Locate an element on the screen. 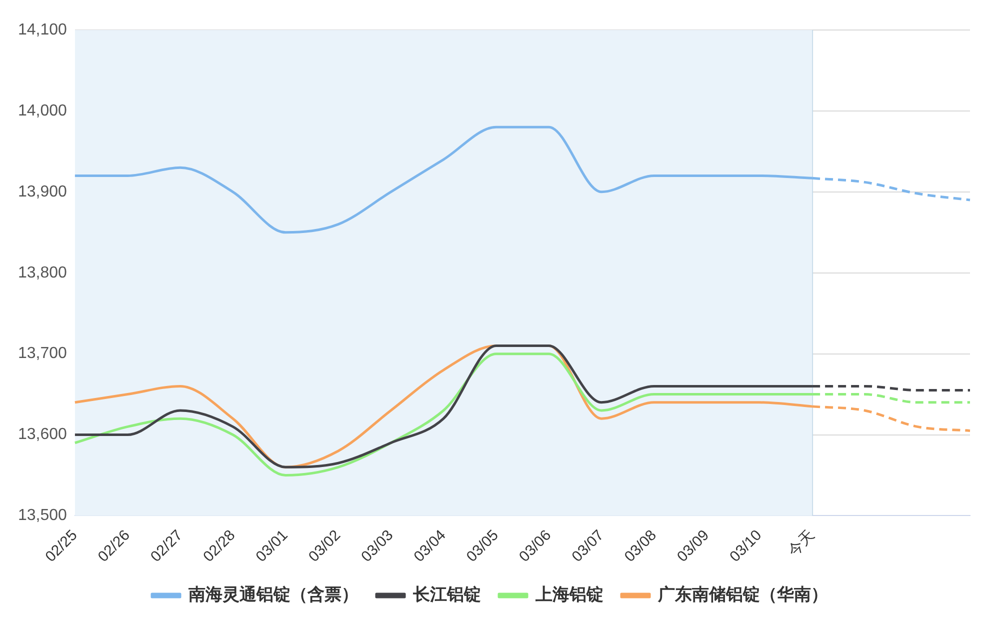 This screenshot has height=619, width=1000. y-tick-label: 13,900 is located at coordinates (43, 191).